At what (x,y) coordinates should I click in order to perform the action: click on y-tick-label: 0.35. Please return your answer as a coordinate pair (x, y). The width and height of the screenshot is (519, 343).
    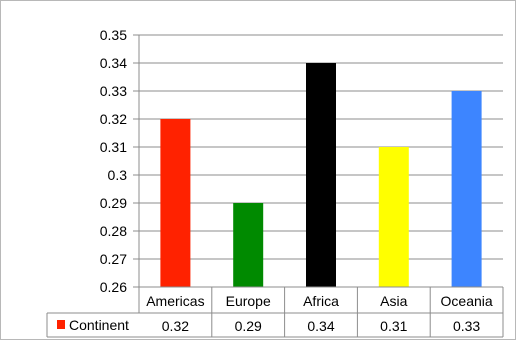
    Looking at the image, I should click on (113, 35).